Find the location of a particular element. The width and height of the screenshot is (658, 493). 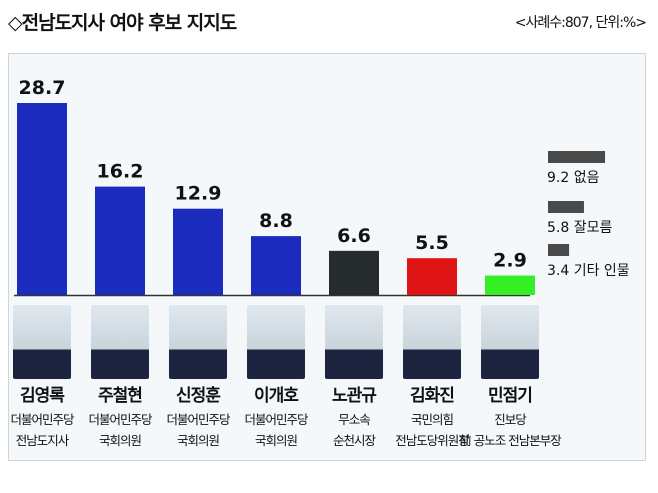

bar-김영록 is located at coordinates (42, 199).